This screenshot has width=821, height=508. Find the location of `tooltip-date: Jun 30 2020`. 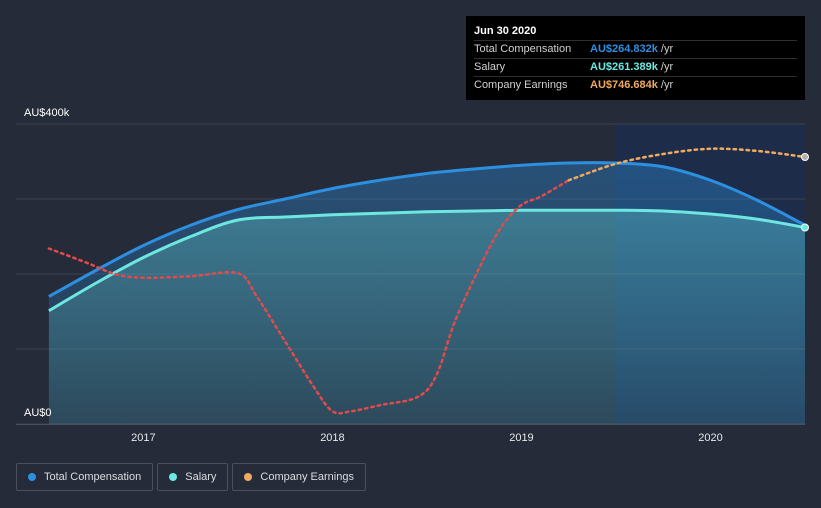

tooltip-date: Jun 30 2020 is located at coordinates (505, 31).